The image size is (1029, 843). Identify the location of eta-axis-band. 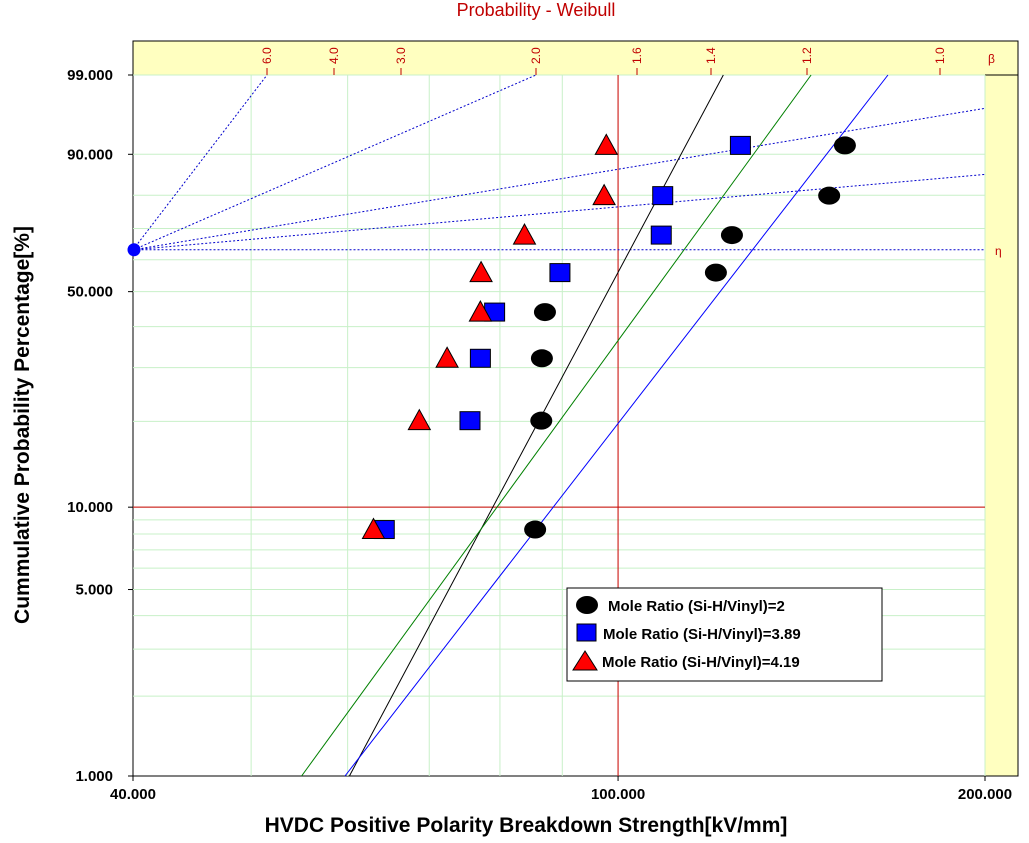
(1001, 425).